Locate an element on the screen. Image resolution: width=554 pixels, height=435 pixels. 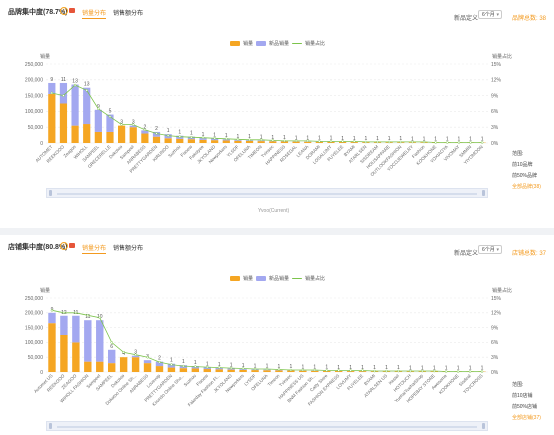
bar-value-label: 13 is located at coordinates (87, 85).